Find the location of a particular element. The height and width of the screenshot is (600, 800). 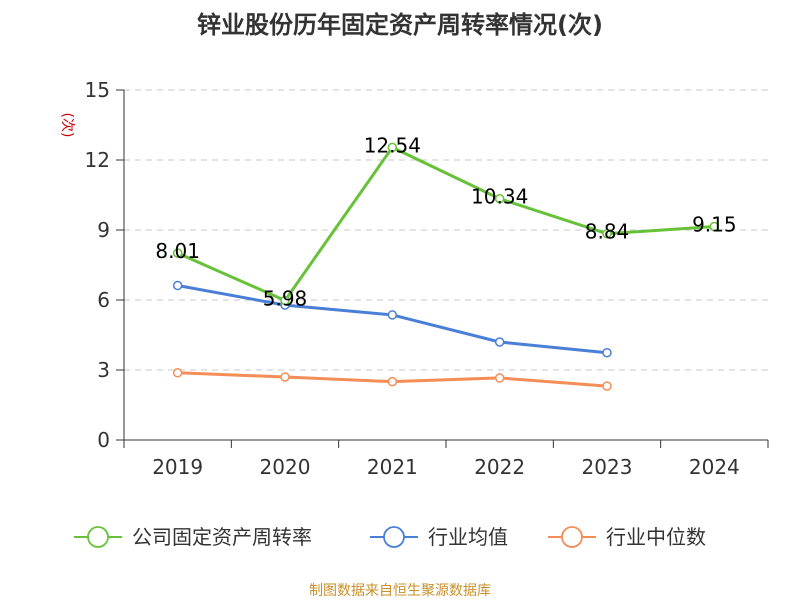

data-label: 10.34 is located at coordinates (499, 197).